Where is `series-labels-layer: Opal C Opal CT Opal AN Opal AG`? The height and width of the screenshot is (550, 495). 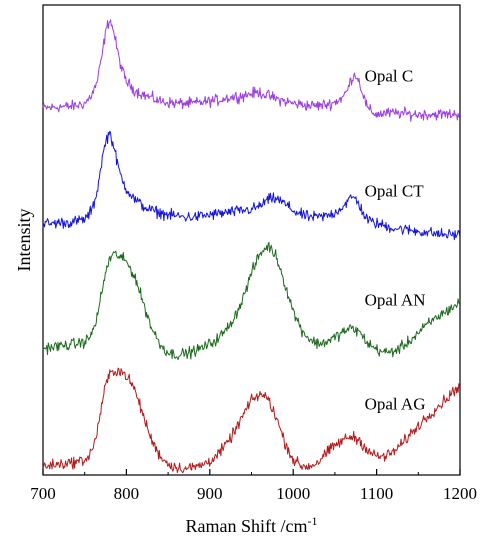
series-labels-layer: Opal C Opal CT Opal AN Opal AG is located at coordinates (395, 240).